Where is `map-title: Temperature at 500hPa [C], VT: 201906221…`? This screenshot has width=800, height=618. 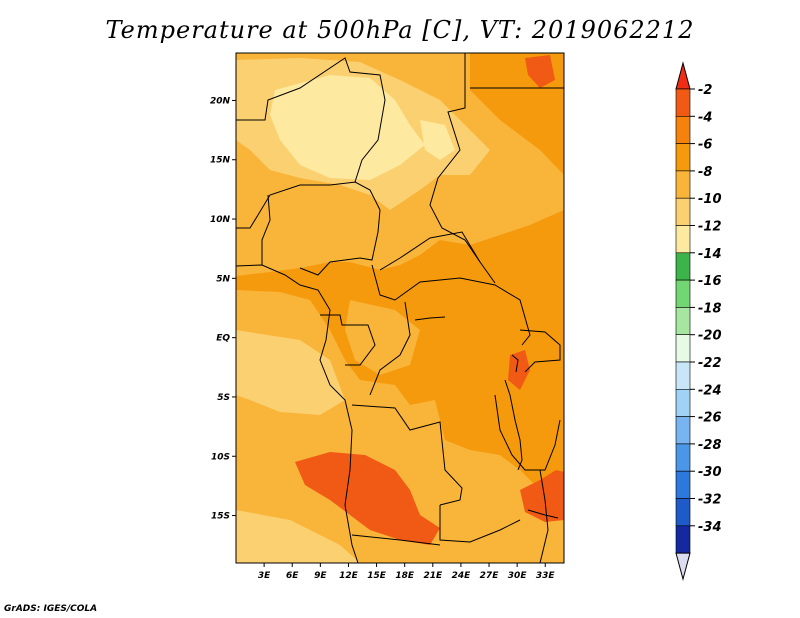 map-title: Temperature at 500hPa [C], VT: 201906221… is located at coordinates (400, 30).